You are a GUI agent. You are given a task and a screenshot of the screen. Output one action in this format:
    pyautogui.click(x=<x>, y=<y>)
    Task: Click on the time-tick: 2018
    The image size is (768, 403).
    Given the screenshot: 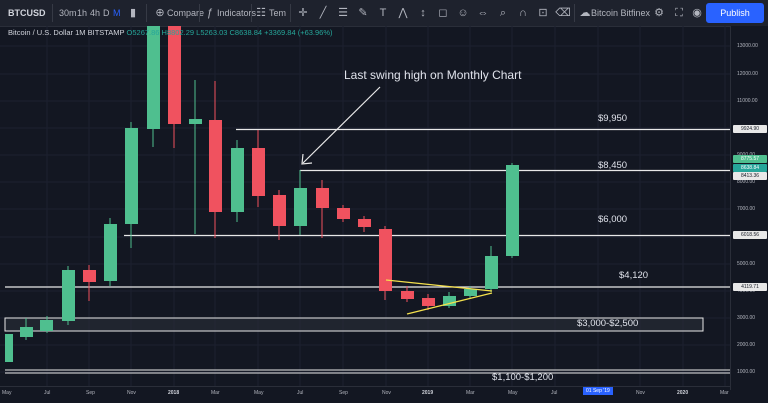 What is the action you would take?
    pyautogui.click(x=174, y=393)
    